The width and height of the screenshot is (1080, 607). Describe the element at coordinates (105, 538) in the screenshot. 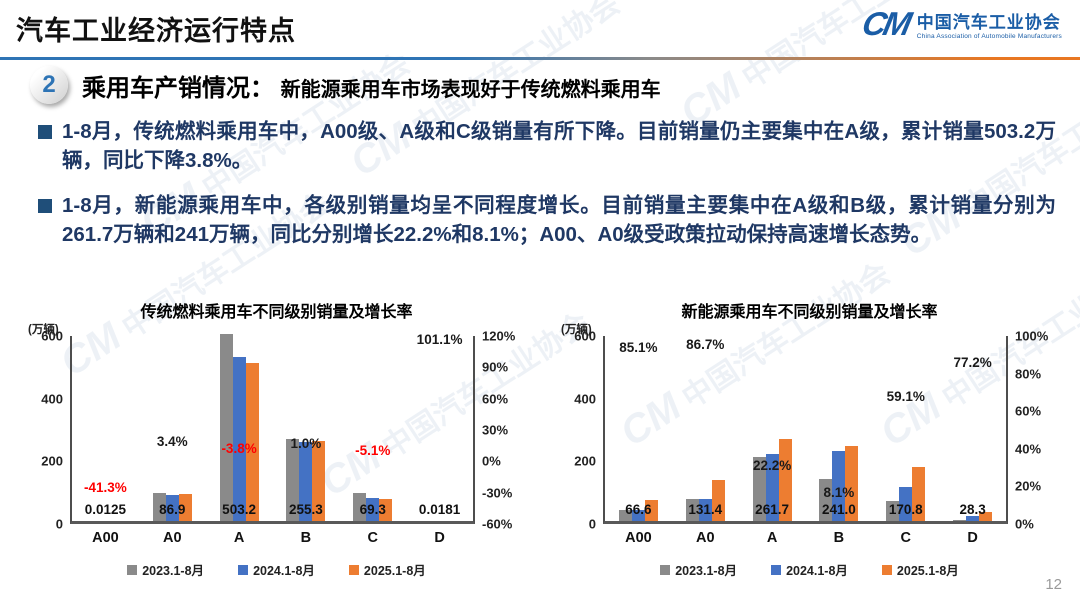

I see `category-label: A00` at that location.